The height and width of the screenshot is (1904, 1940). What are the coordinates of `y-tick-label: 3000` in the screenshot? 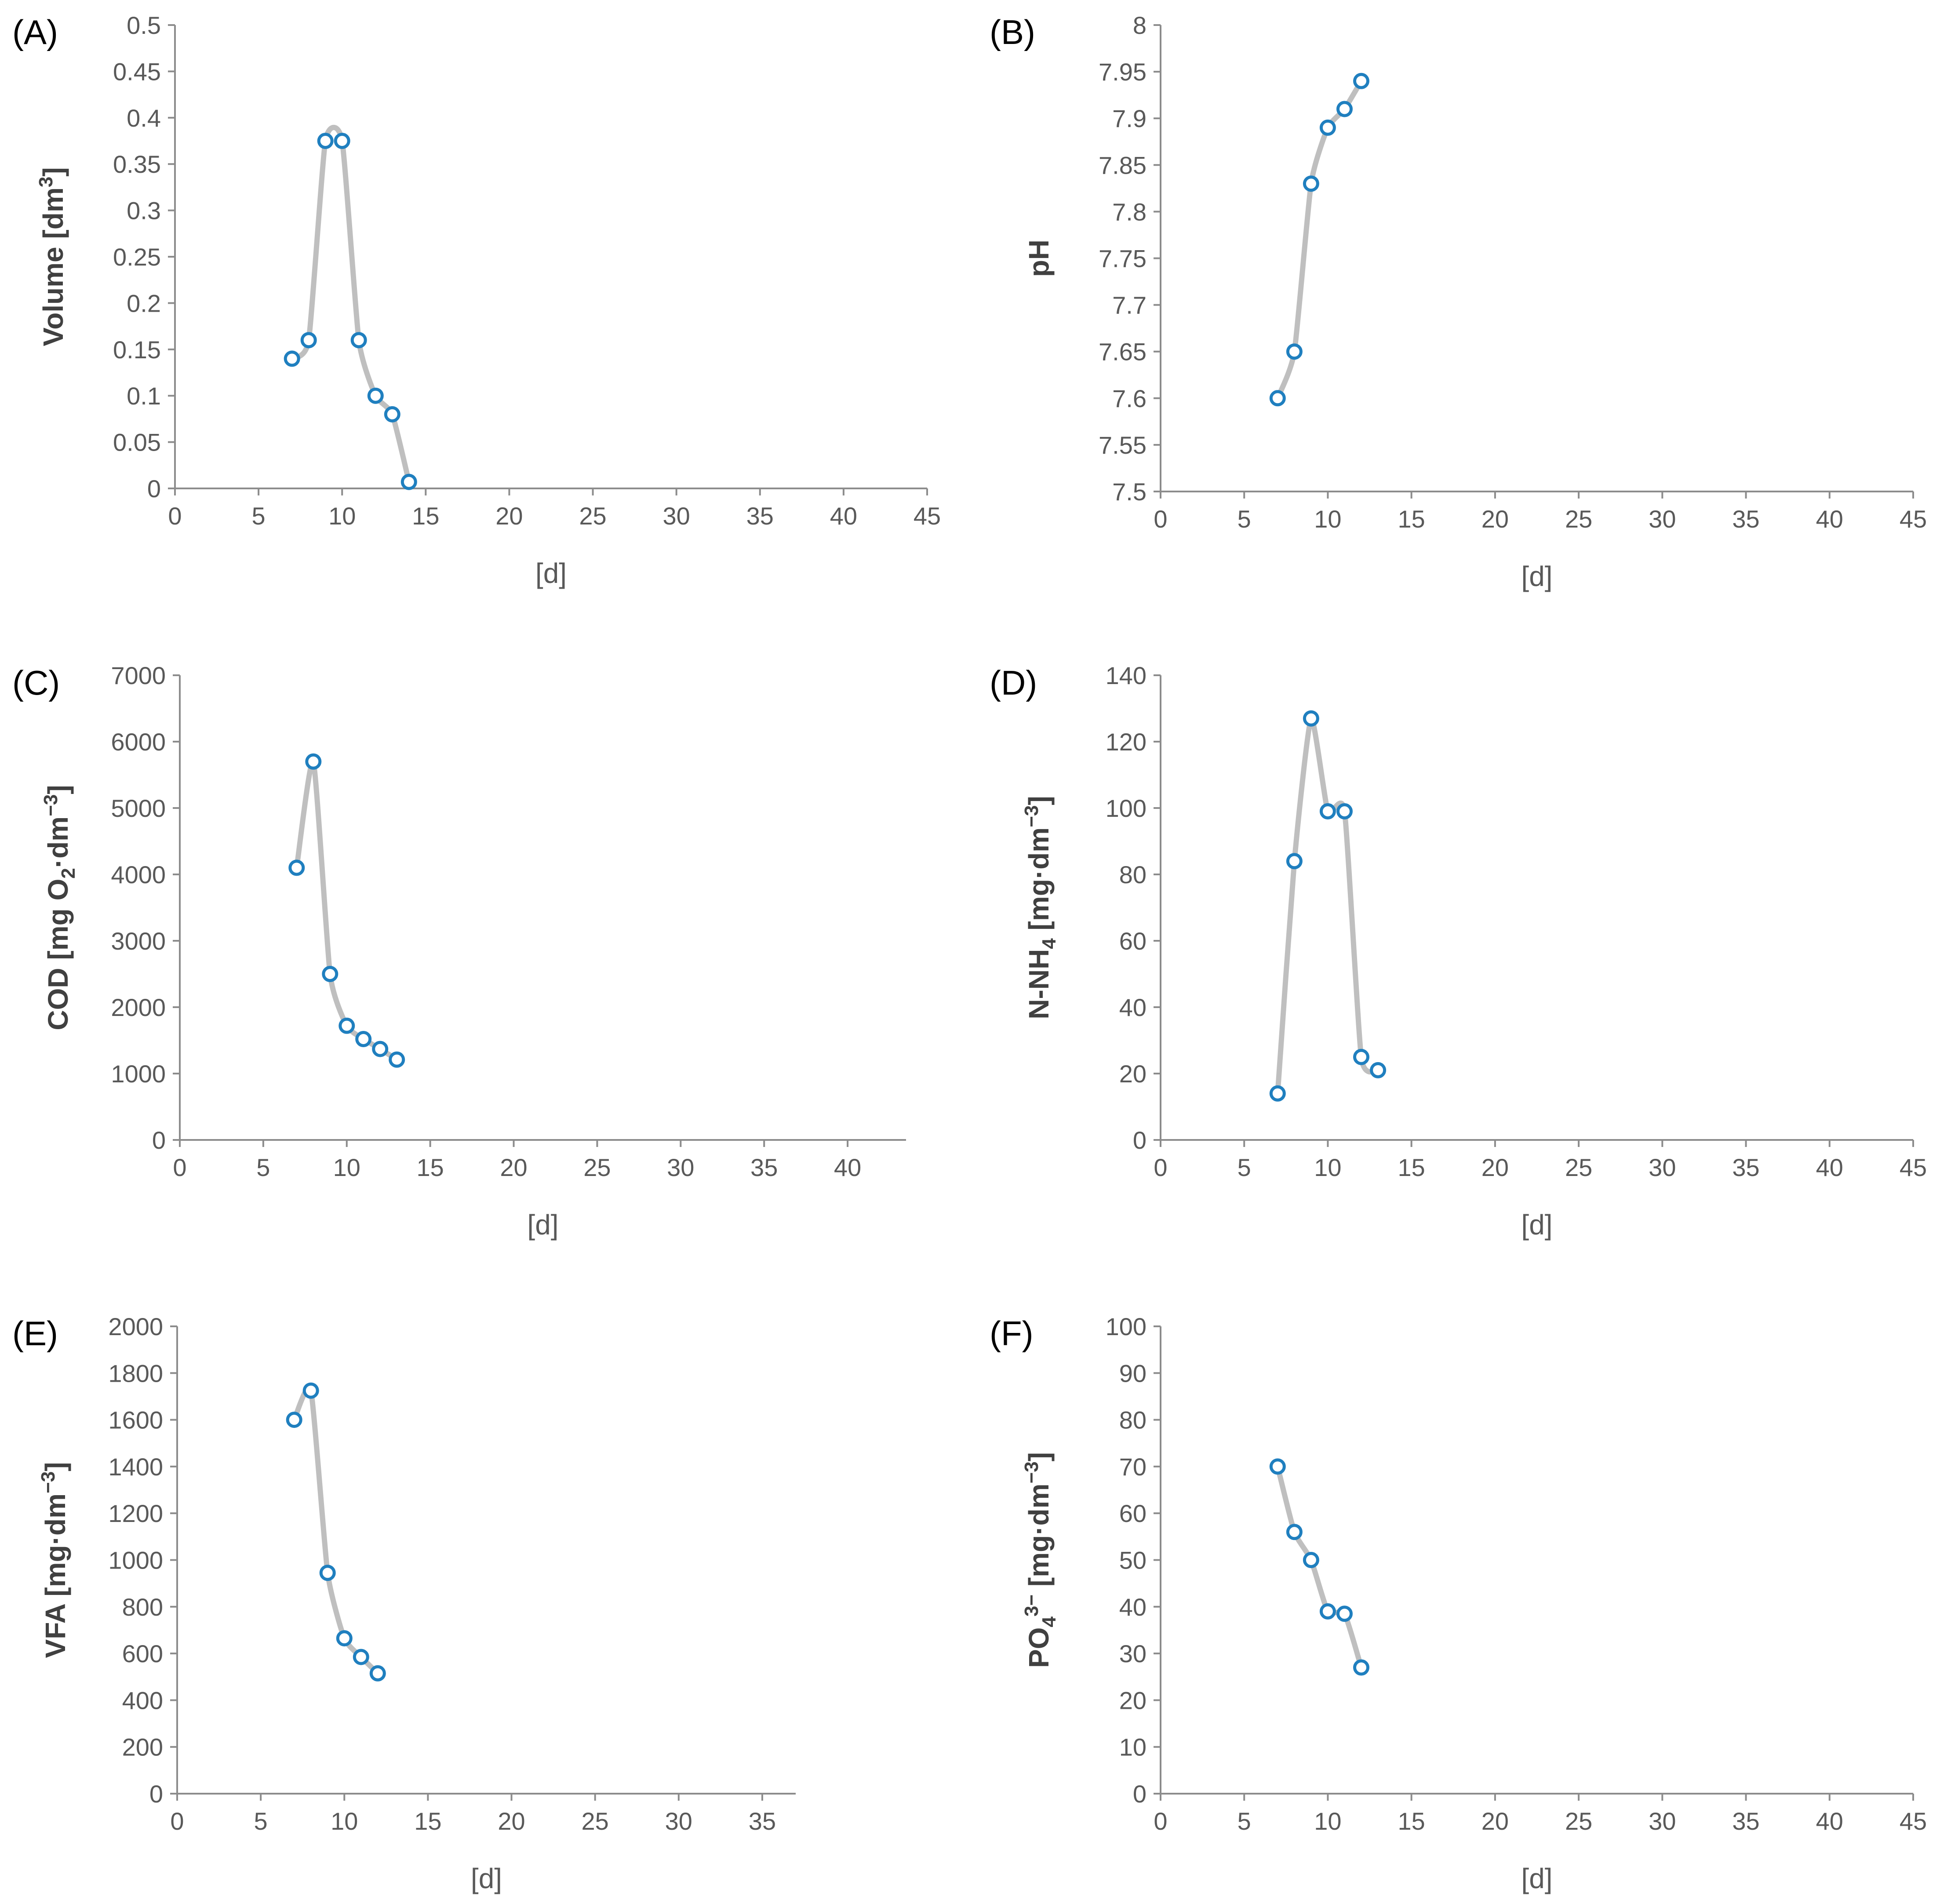 It's located at (138, 941).